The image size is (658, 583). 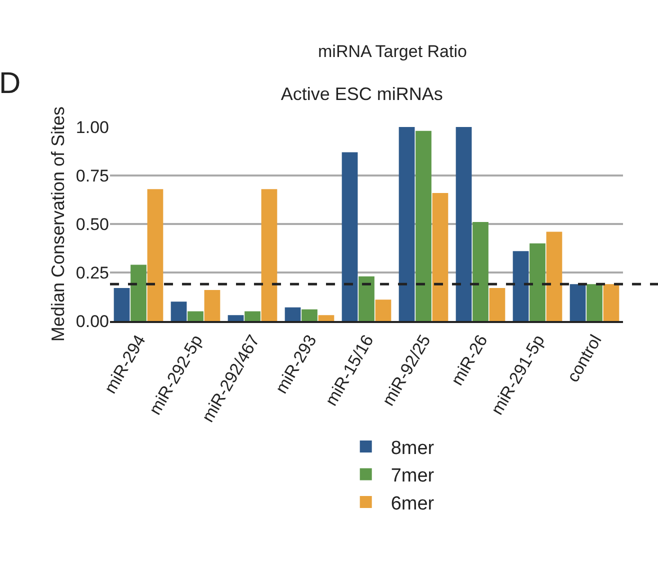 I want to click on y-axis-title: Median Conservation of Sites, so click(x=58, y=224).